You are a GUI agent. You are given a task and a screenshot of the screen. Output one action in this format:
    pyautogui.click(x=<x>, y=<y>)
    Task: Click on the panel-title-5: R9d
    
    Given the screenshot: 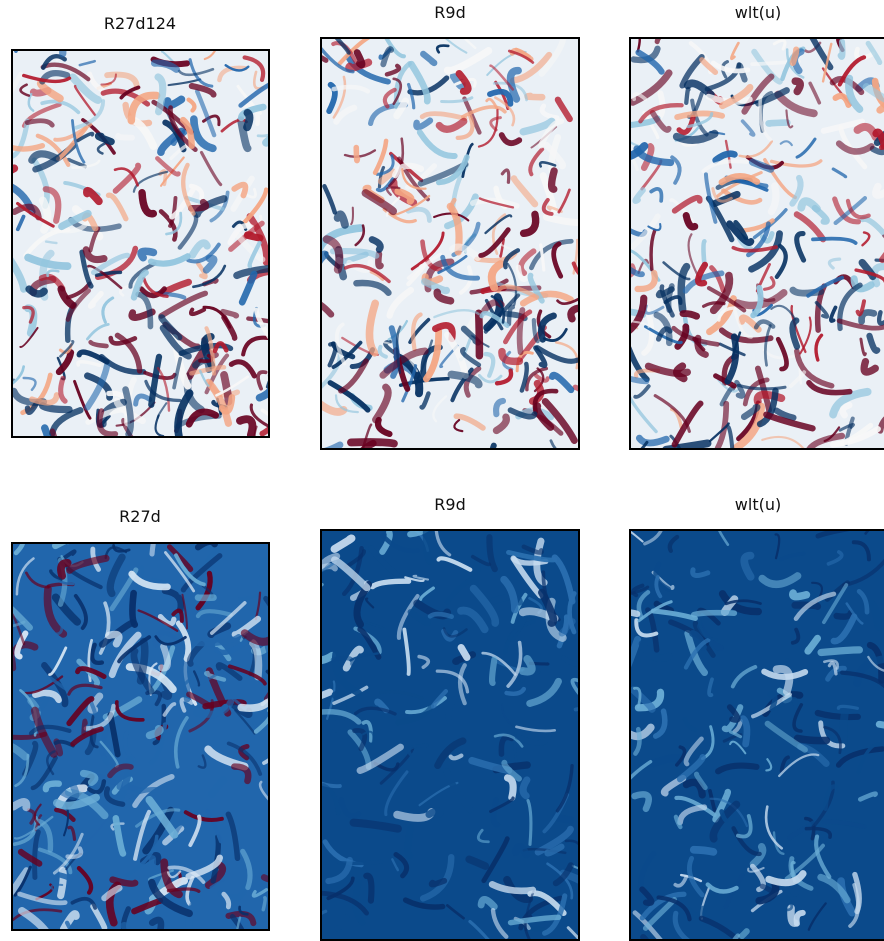 What is the action you would take?
    pyautogui.click(x=450, y=504)
    